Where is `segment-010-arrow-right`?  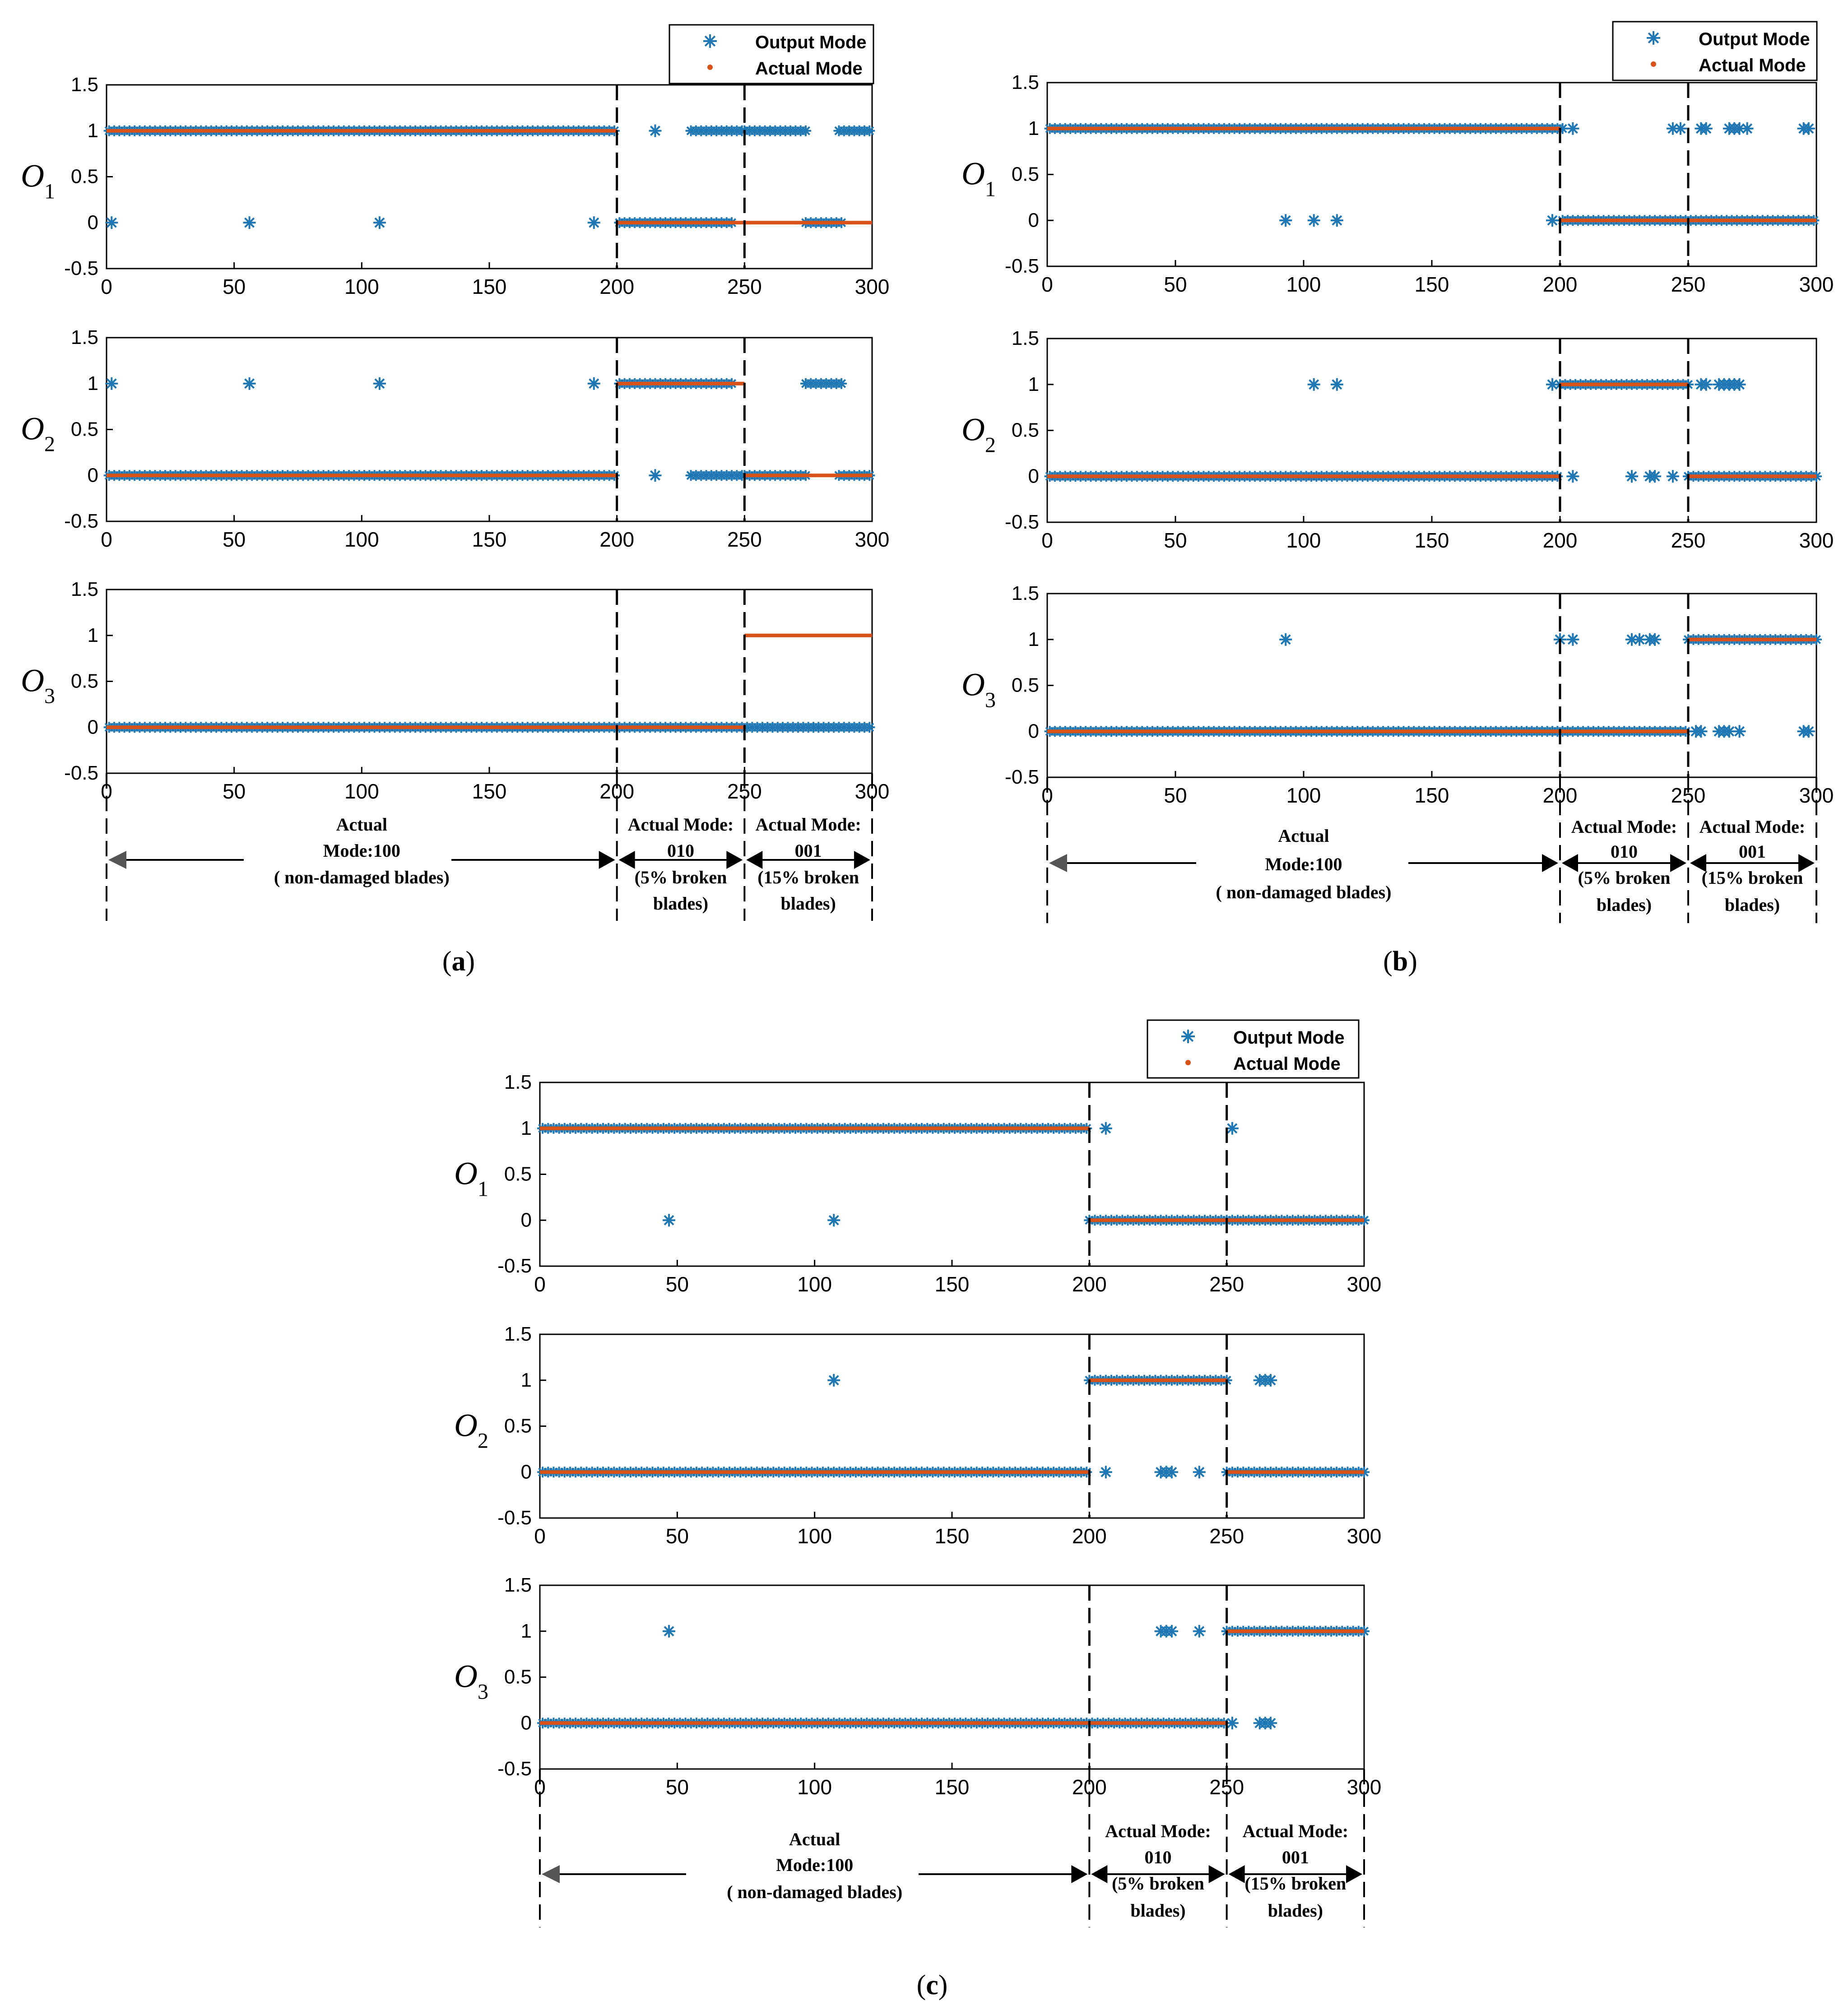 segment-010-arrow-right is located at coordinates (734, 860).